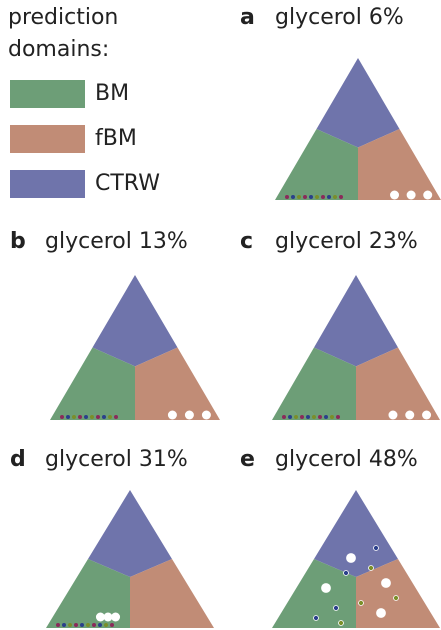 Image resolution: width=441 pixels, height=630 pixels. I want to click on legend-label: CTRW, so click(127, 183).